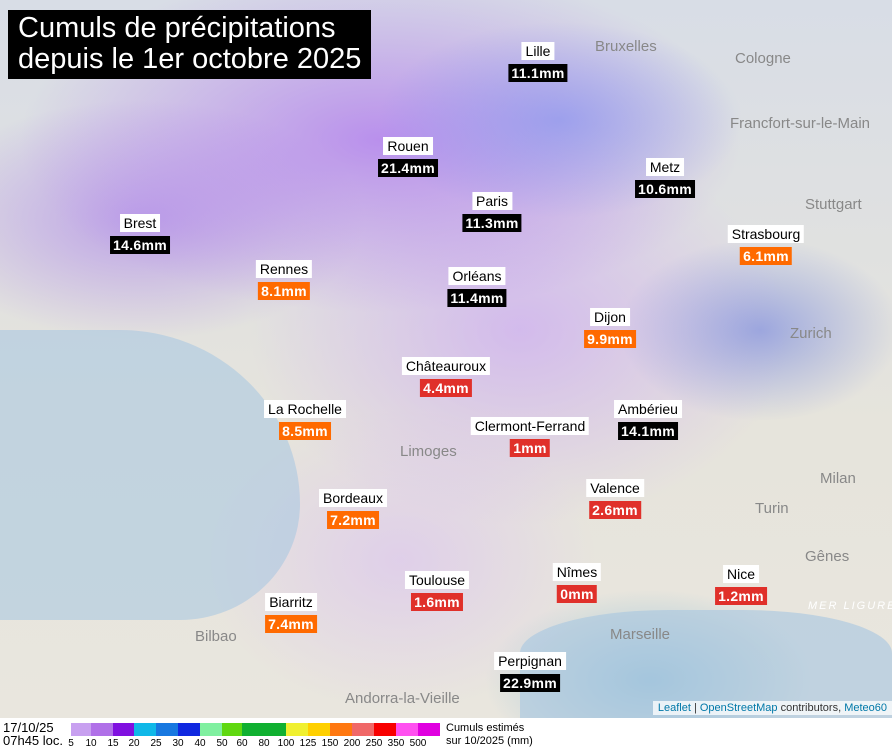 The height and width of the screenshot is (750, 892). What do you see at coordinates (615, 510) in the screenshot?
I see `city-value: 2.6mm` at bounding box center [615, 510].